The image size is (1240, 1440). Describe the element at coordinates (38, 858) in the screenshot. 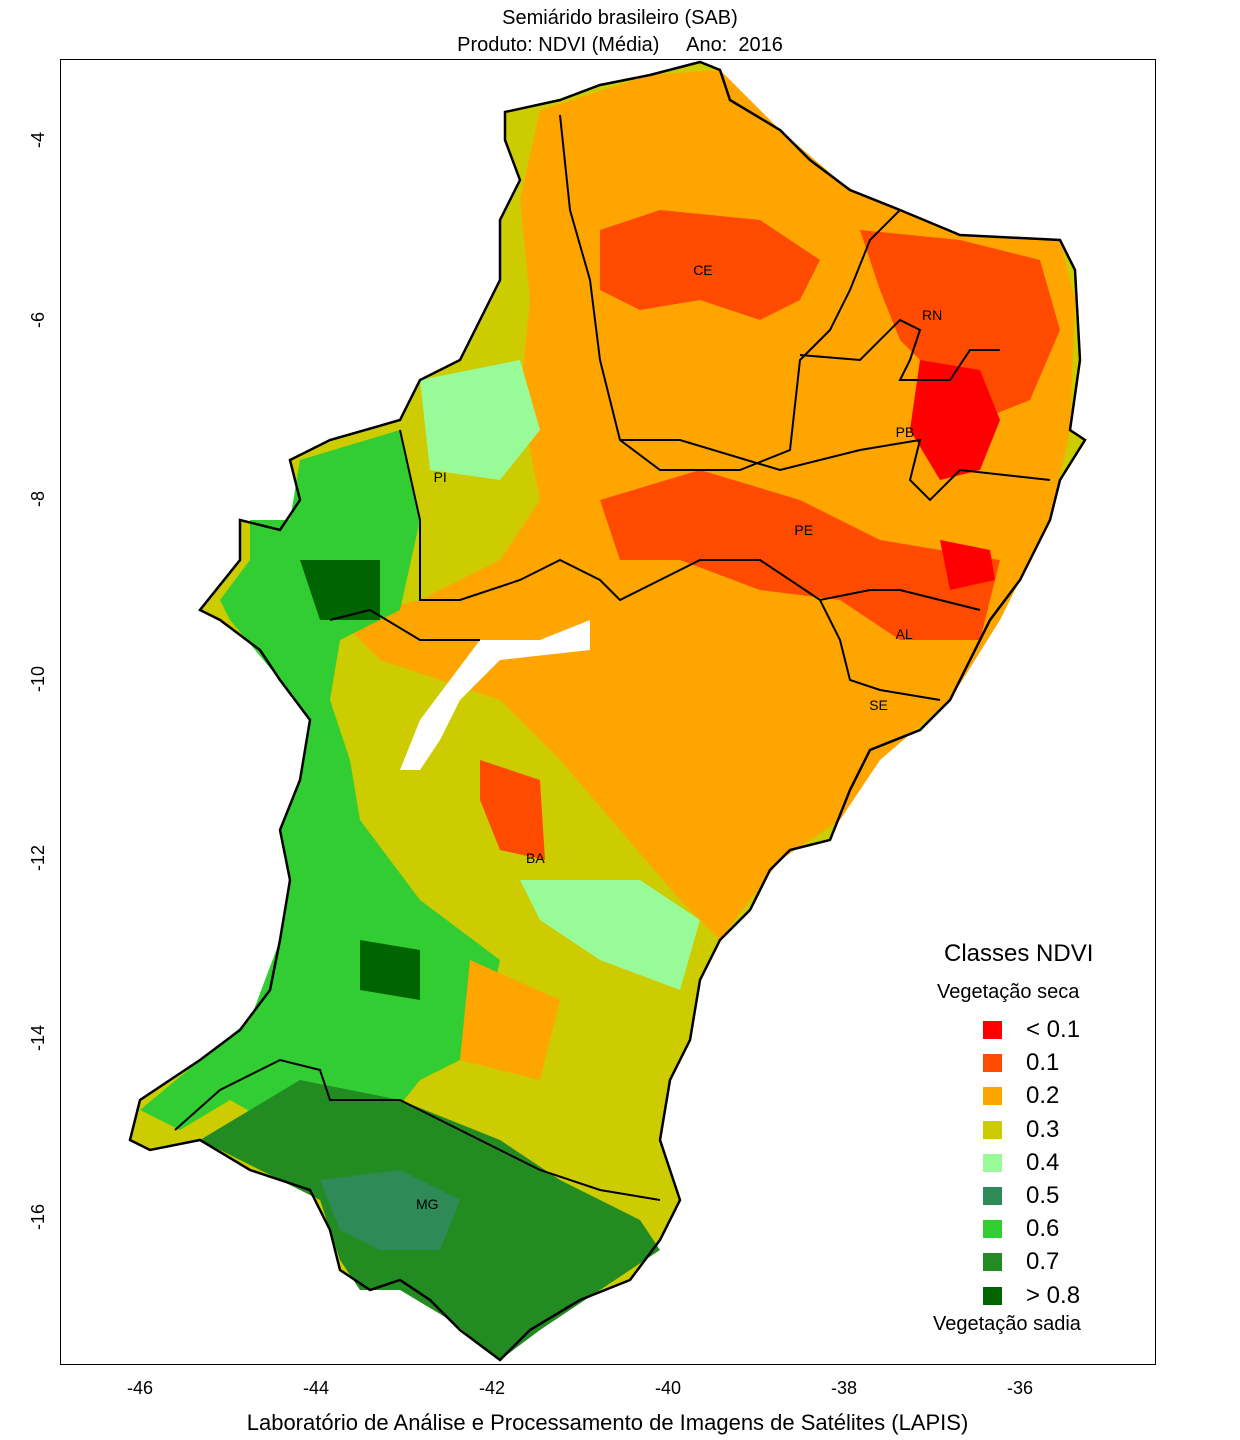

I see `y-tick-label: -12` at that location.